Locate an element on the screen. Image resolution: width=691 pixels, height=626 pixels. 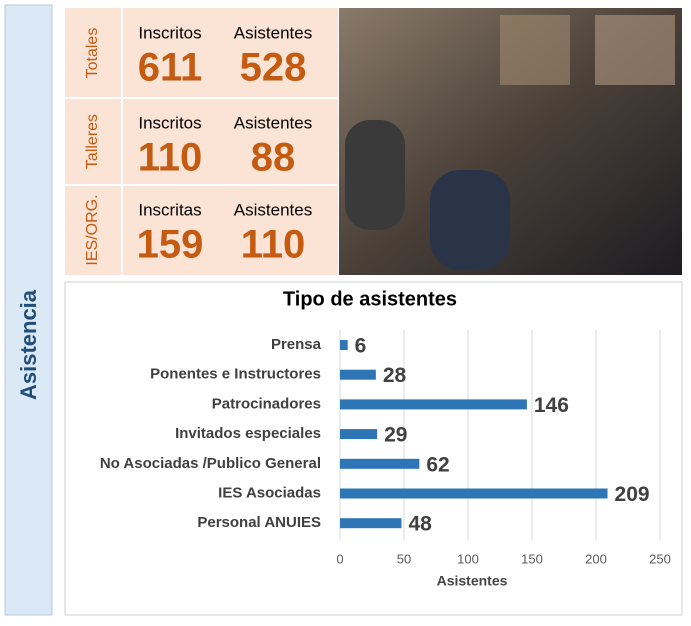
data-label: 146 is located at coordinates (551, 405).